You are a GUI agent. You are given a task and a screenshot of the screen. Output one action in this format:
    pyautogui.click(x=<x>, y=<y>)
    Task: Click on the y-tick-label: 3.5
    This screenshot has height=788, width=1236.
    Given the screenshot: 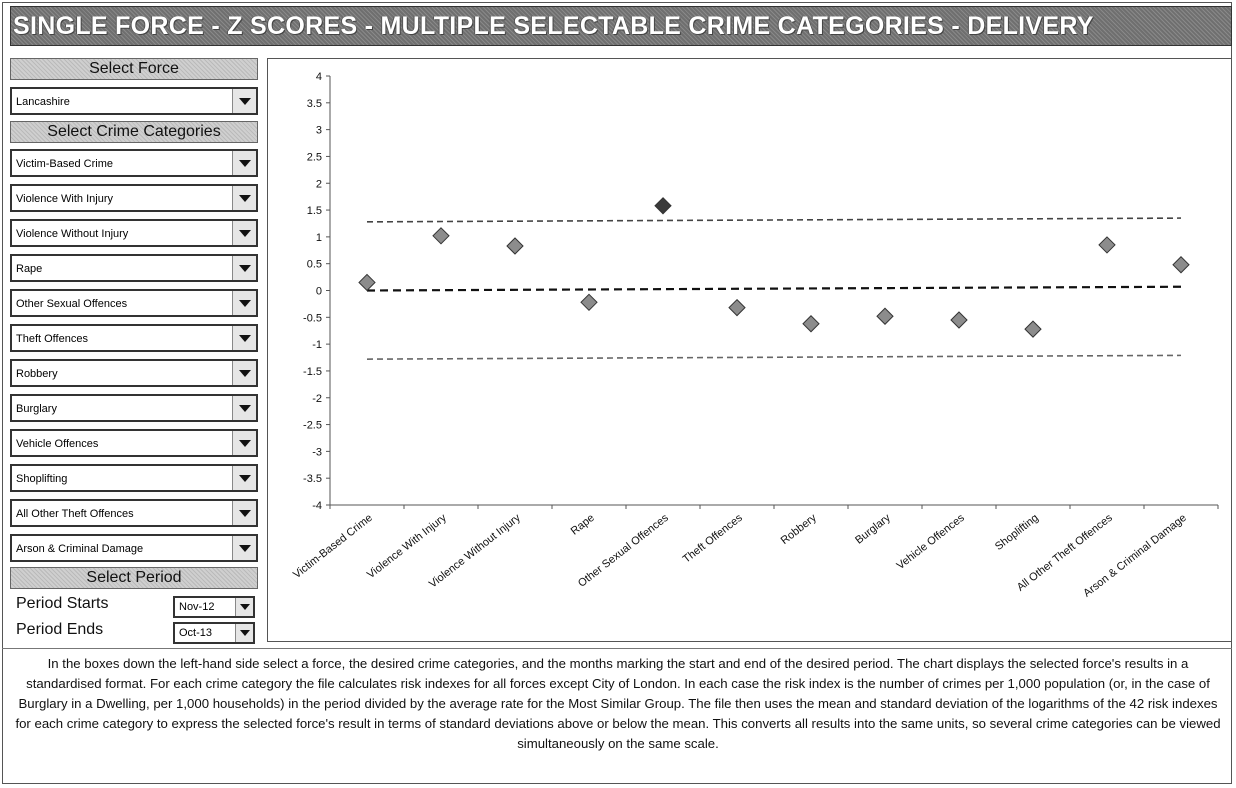 What is the action you would take?
    pyautogui.click(x=314, y=104)
    